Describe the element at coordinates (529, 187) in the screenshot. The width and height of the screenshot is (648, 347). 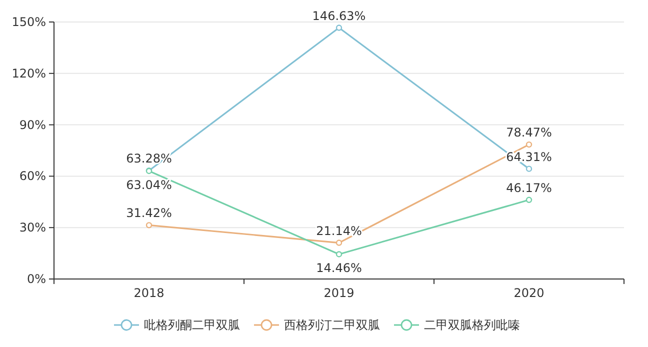
I see `data-label: 46.17%` at that location.